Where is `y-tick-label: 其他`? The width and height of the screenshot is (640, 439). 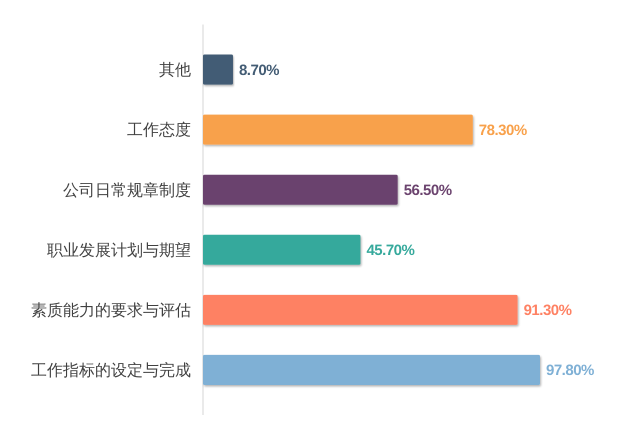
y-tick-label: 其他 is located at coordinates (175, 70).